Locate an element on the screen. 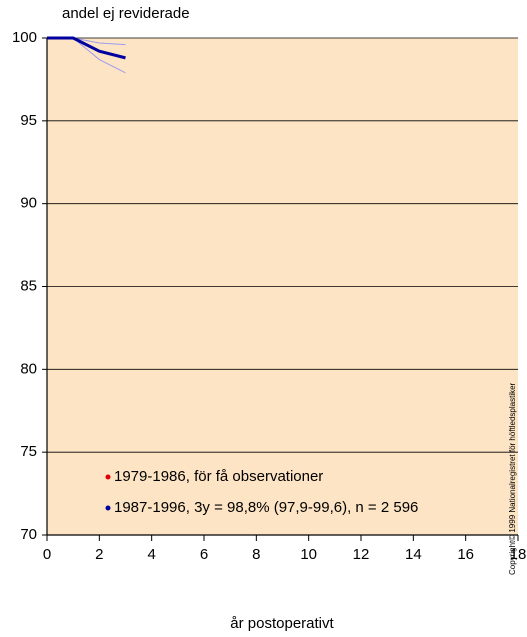 This screenshot has height=637, width=527. x-axis-label: år postoperativt is located at coordinates (282, 623).